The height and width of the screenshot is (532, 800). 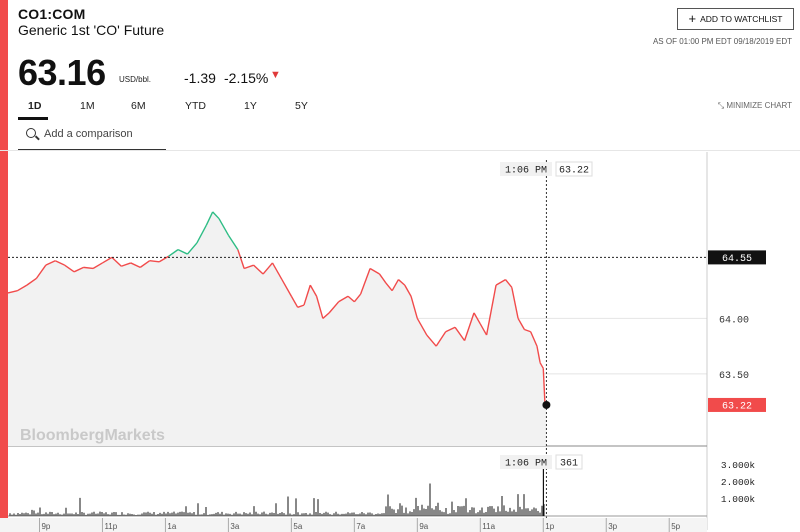 What do you see at coordinates (737, 404) in the screenshot?
I see `last-price-label-box` at bounding box center [737, 404].